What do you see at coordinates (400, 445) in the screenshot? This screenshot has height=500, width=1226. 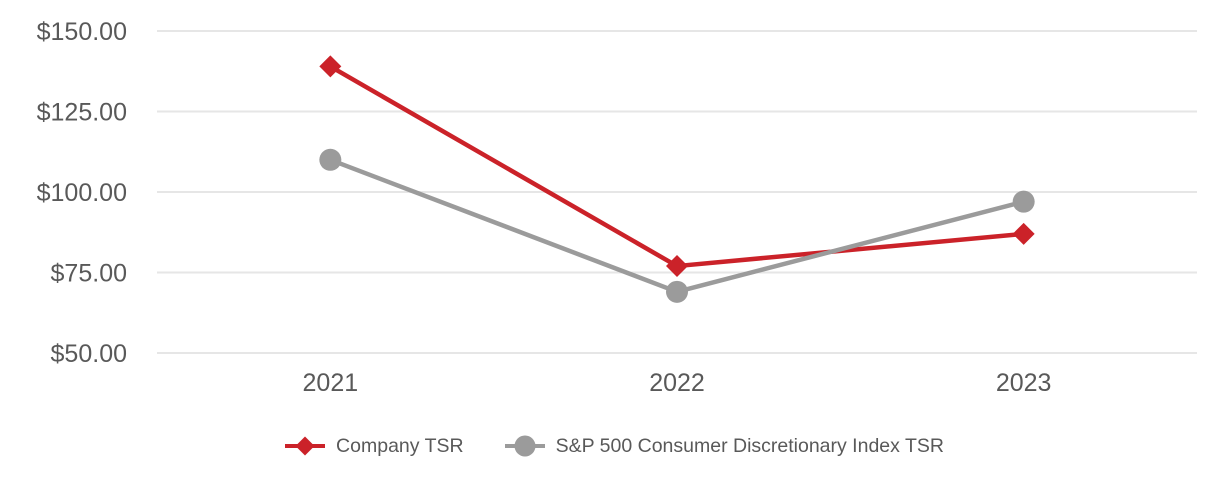 I see `legend-label-company-tsr: Company TSR` at bounding box center [400, 445].